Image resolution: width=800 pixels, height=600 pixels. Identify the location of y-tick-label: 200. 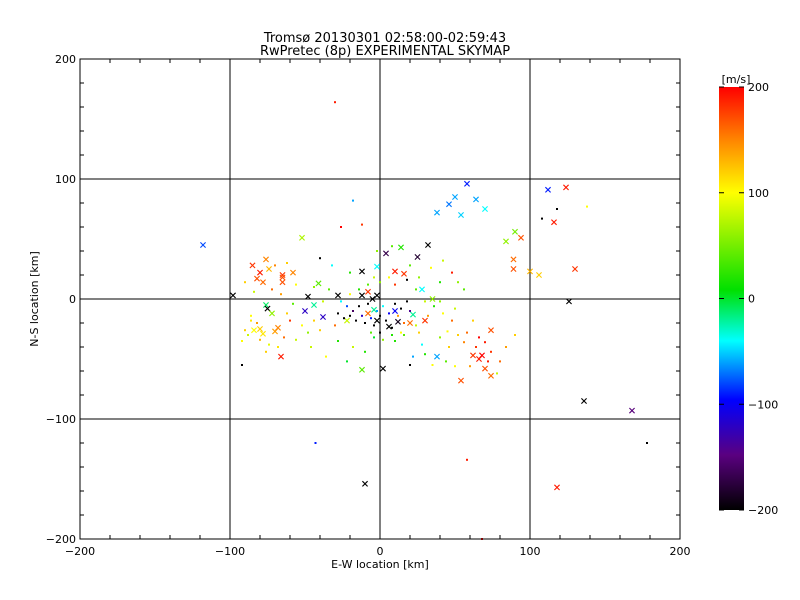
(65, 59).